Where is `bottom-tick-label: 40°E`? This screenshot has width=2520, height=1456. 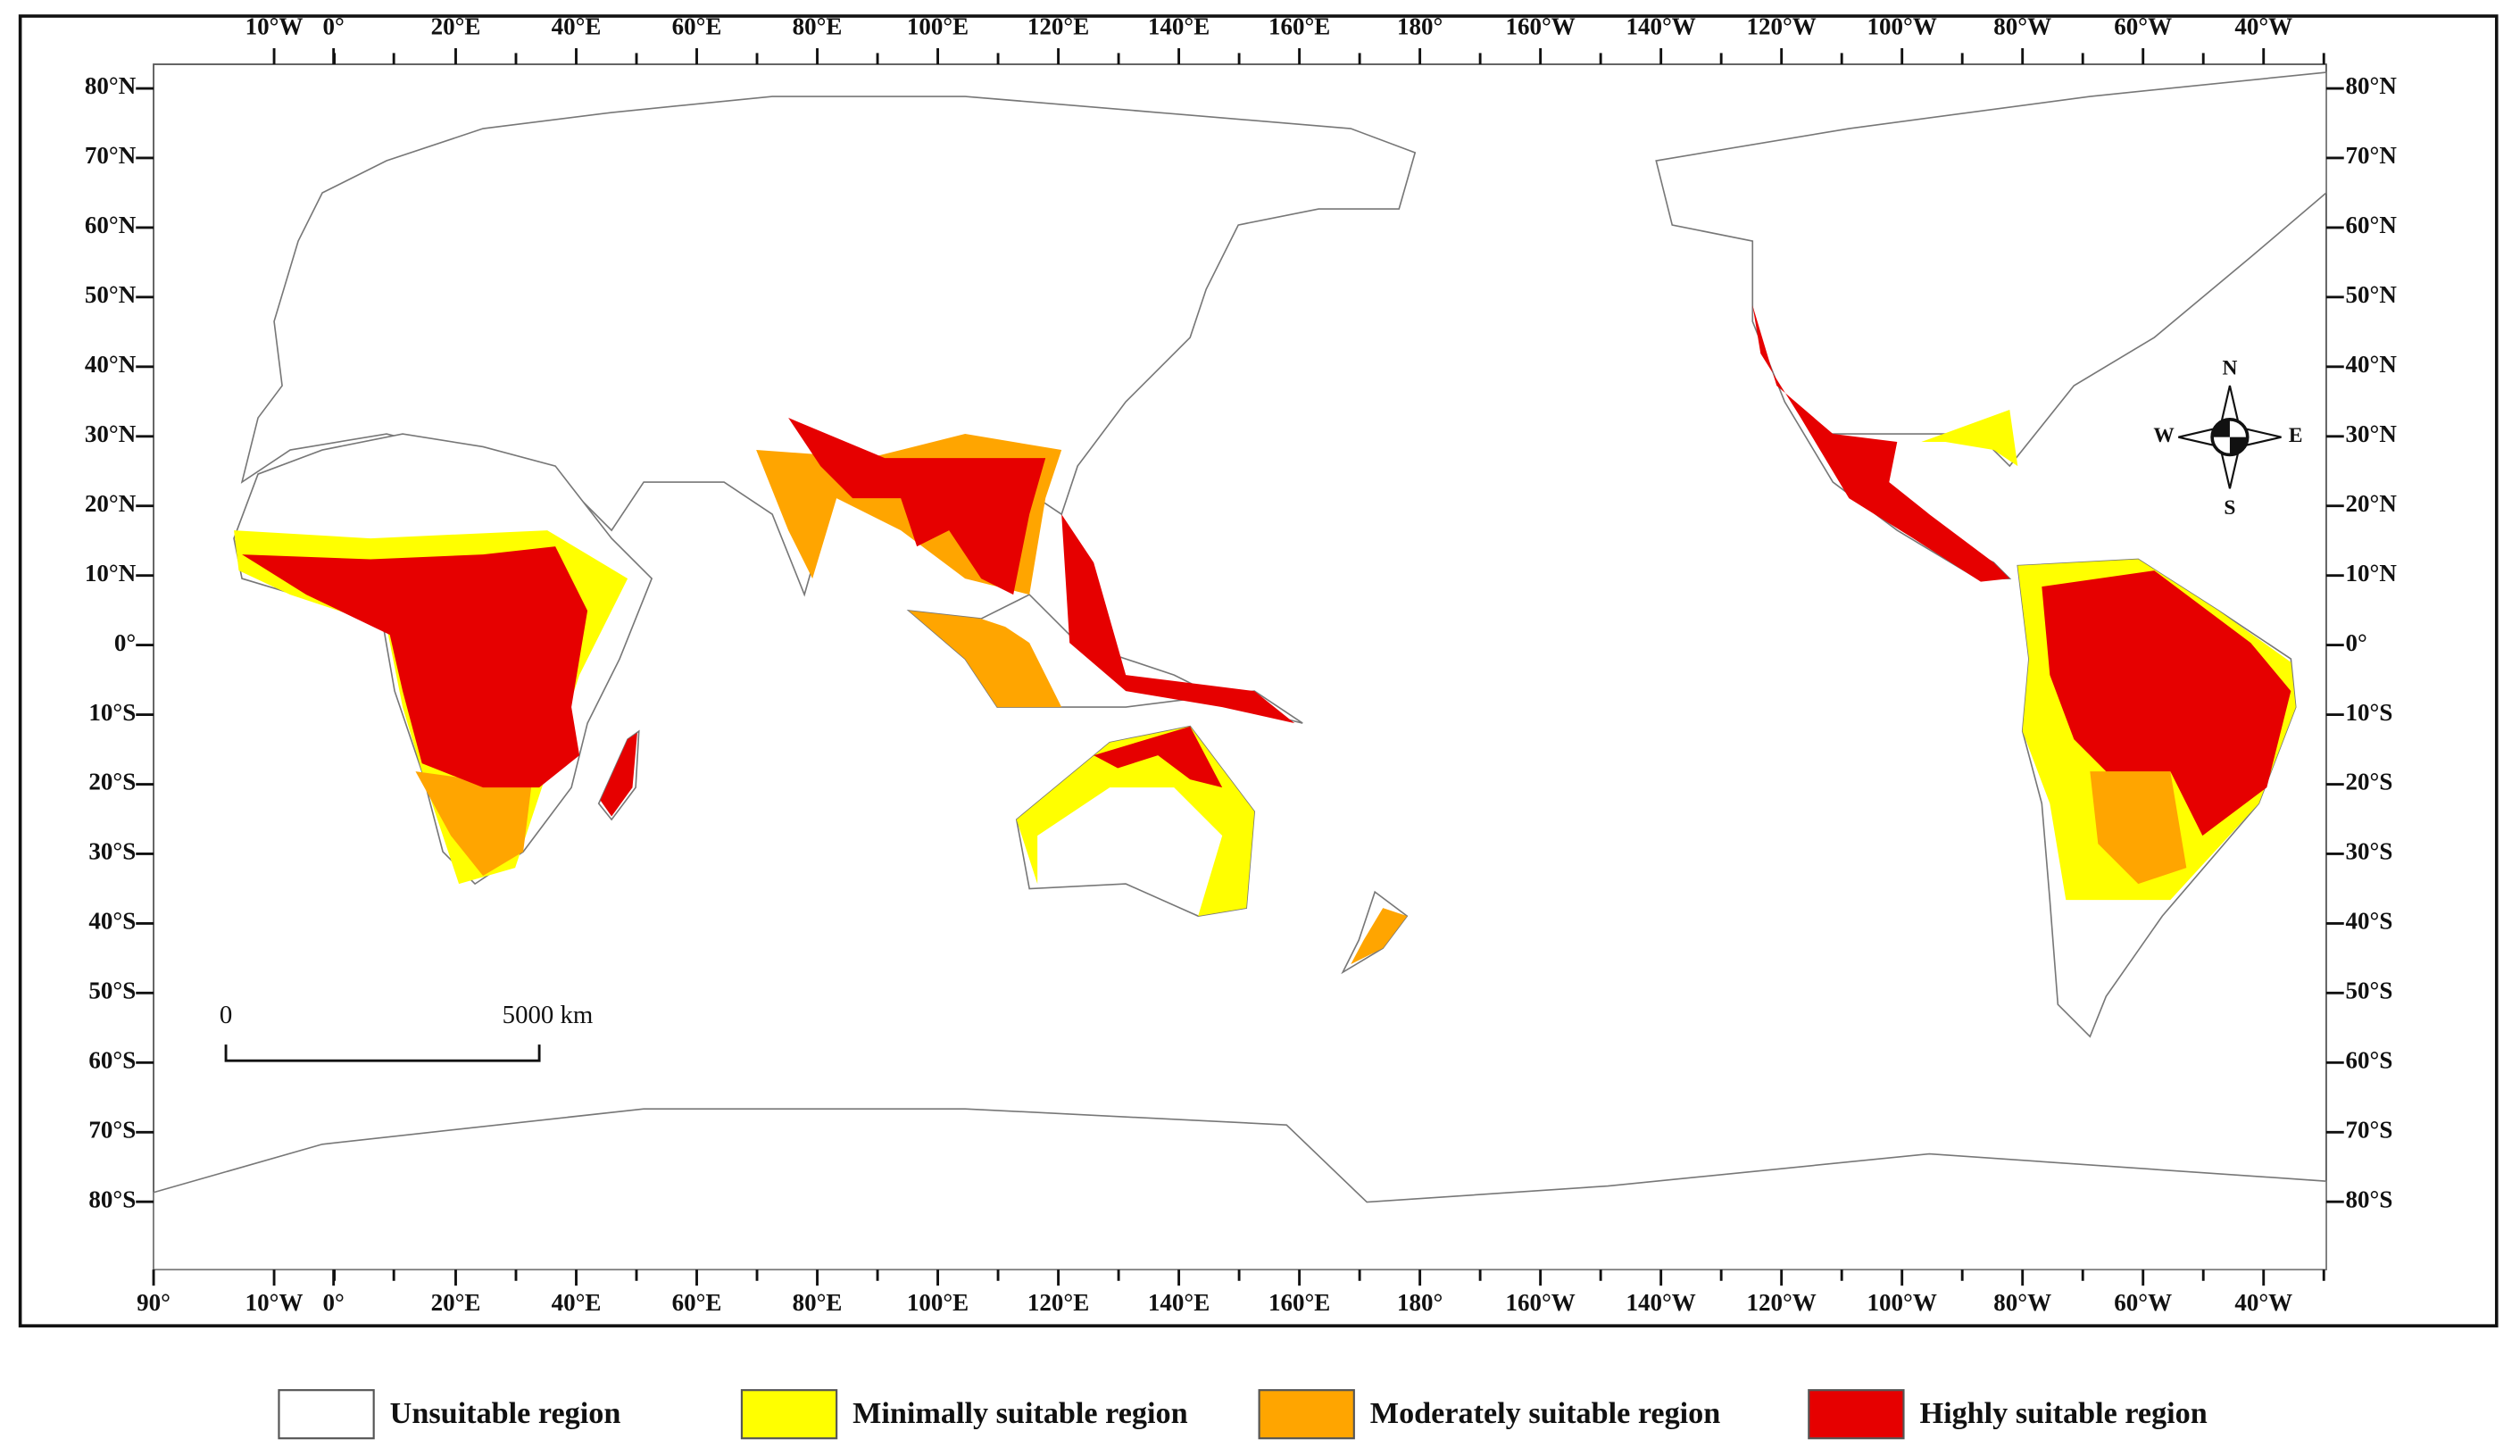
bottom-tick-label: 40°E is located at coordinates (577, 1302).